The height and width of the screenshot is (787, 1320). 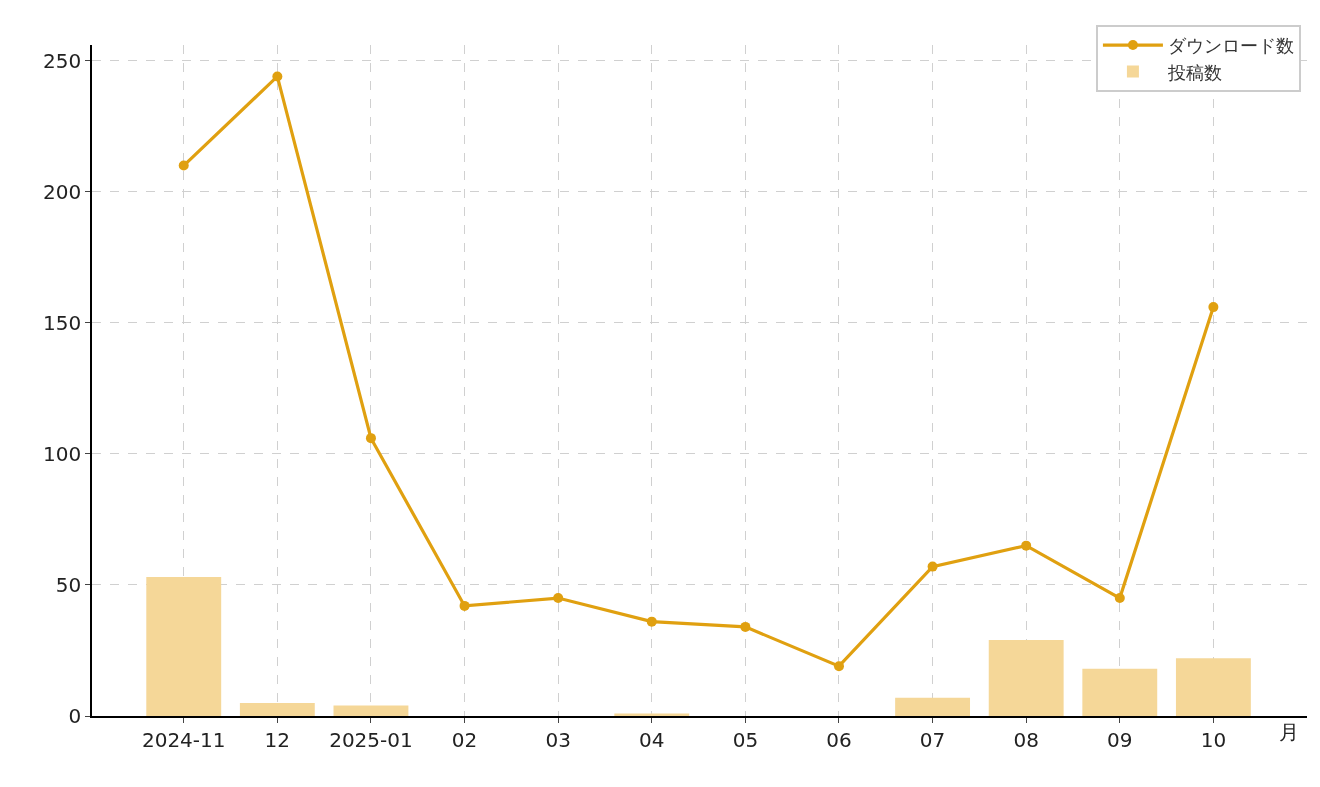 What do you see at coordinates (1026, 739) in the screenshot?
I see `x-tick-label: 08` at bounding box center [1026, 739].